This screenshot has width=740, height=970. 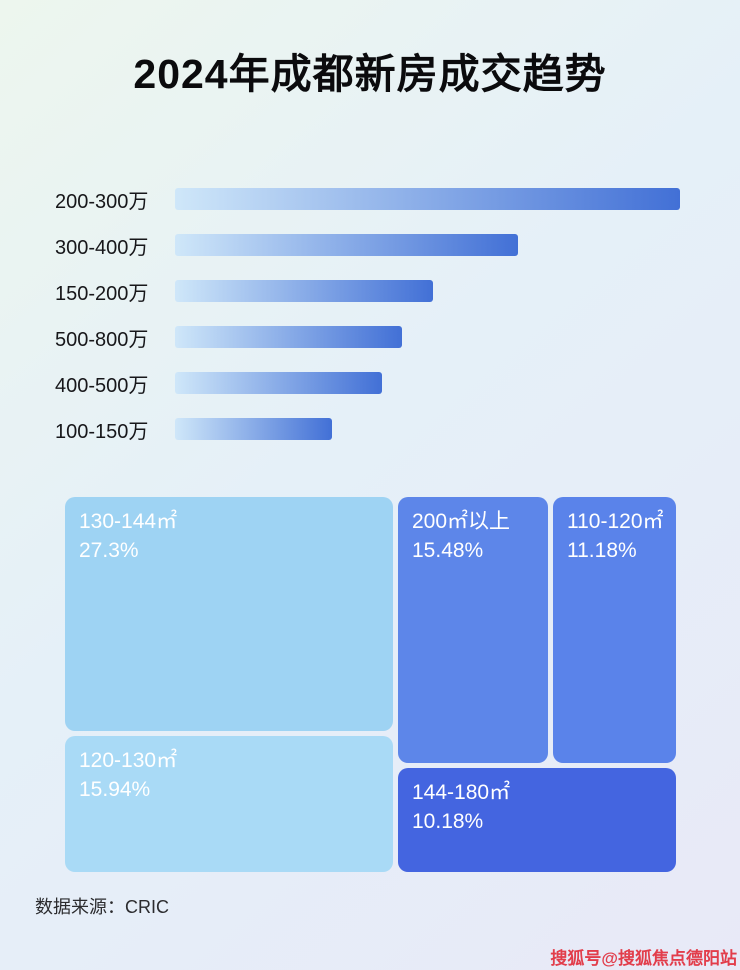 What do you see at coordinates (448, 822) in the screenshot?
I see `treemap-block-value: 10.18%` at bounding box center [448, 822].